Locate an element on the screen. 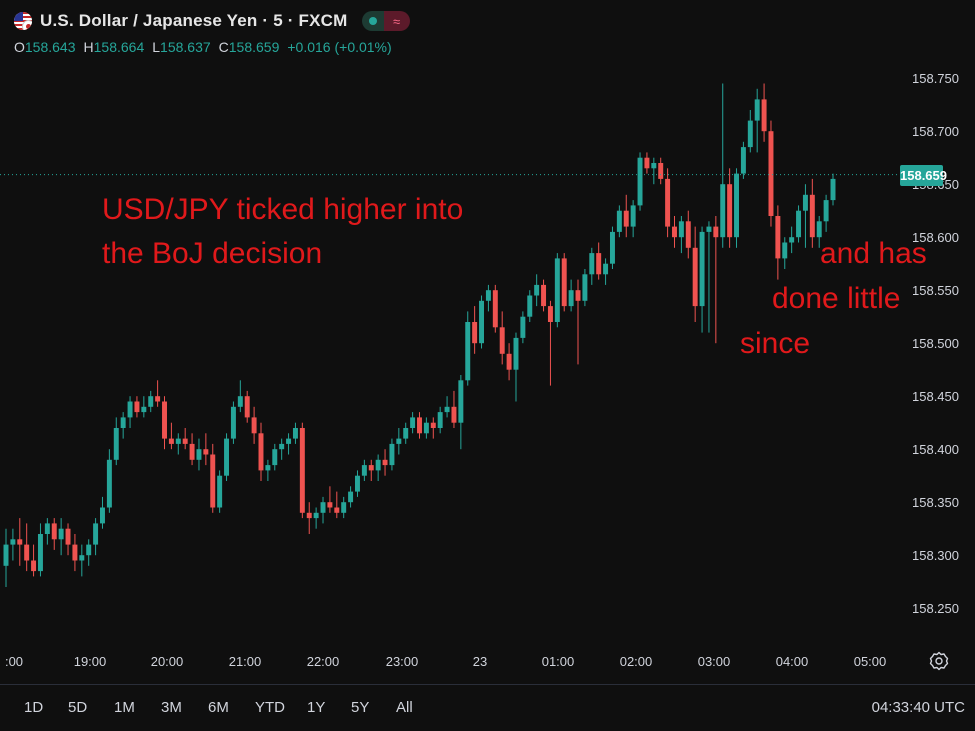  range-button-1y: 1Y is located at coordinates (316, 707).